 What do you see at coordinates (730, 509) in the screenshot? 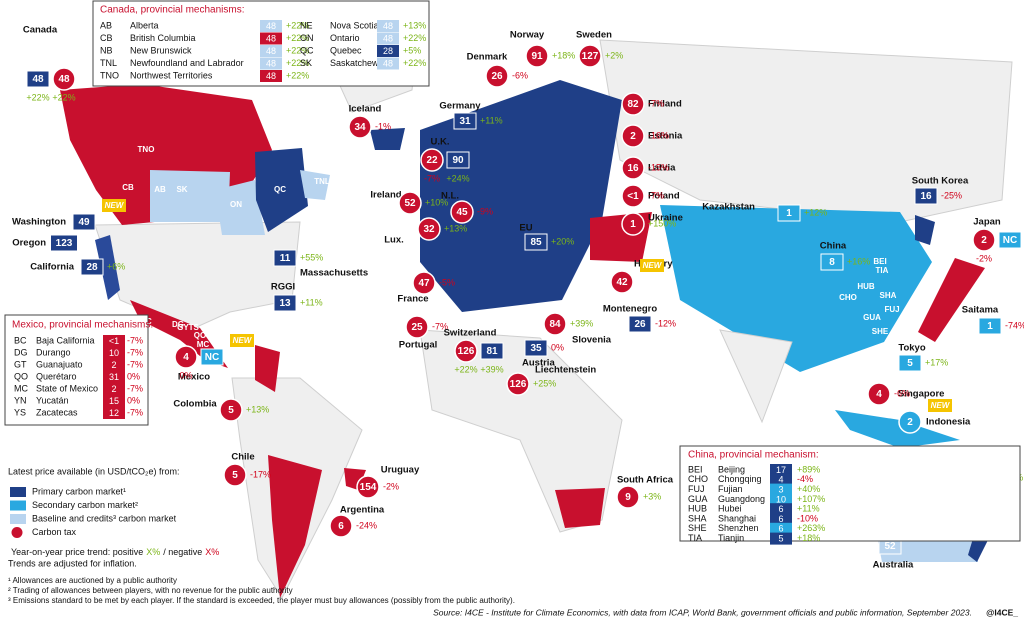
I see `row-name: Hubei` at bounding box center [730, 509].